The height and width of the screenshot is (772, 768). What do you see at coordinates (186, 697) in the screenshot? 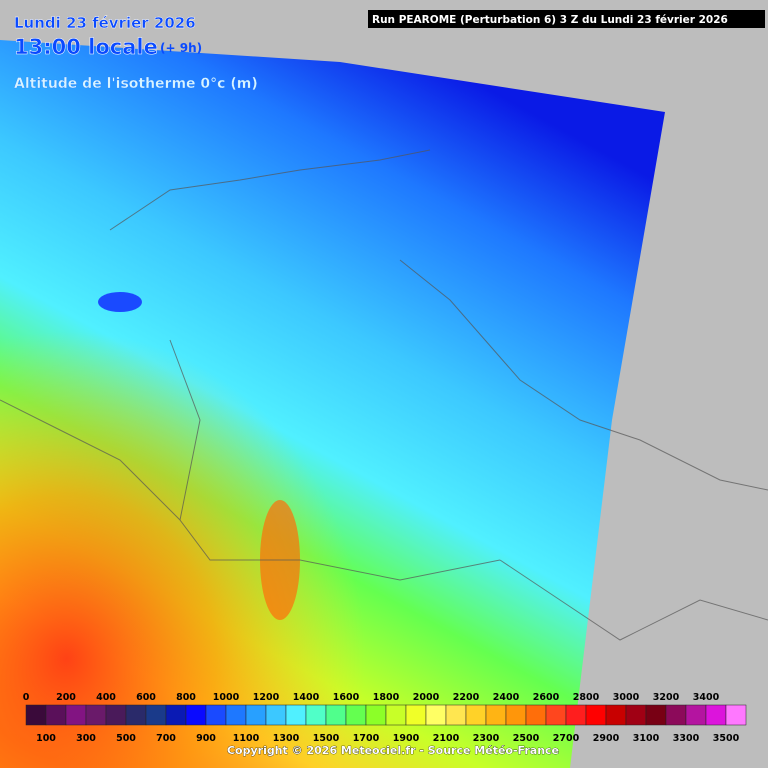
I see `legend-label: 800` at bounding box center [186, 697].